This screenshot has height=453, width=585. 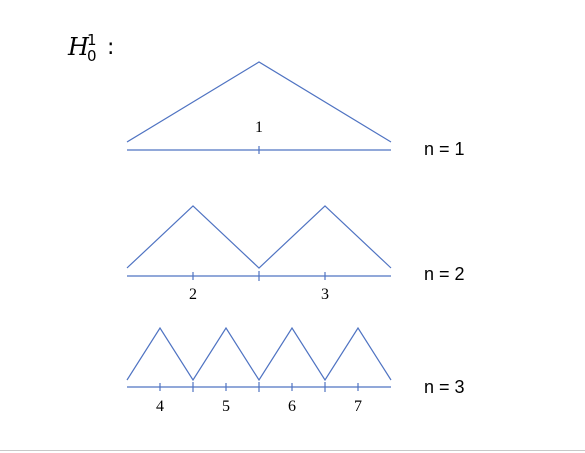 What do you see at coordinates (160, 406) in the screenshot?
I see `basis-index-label: 4` at bounding box center [160, 406].